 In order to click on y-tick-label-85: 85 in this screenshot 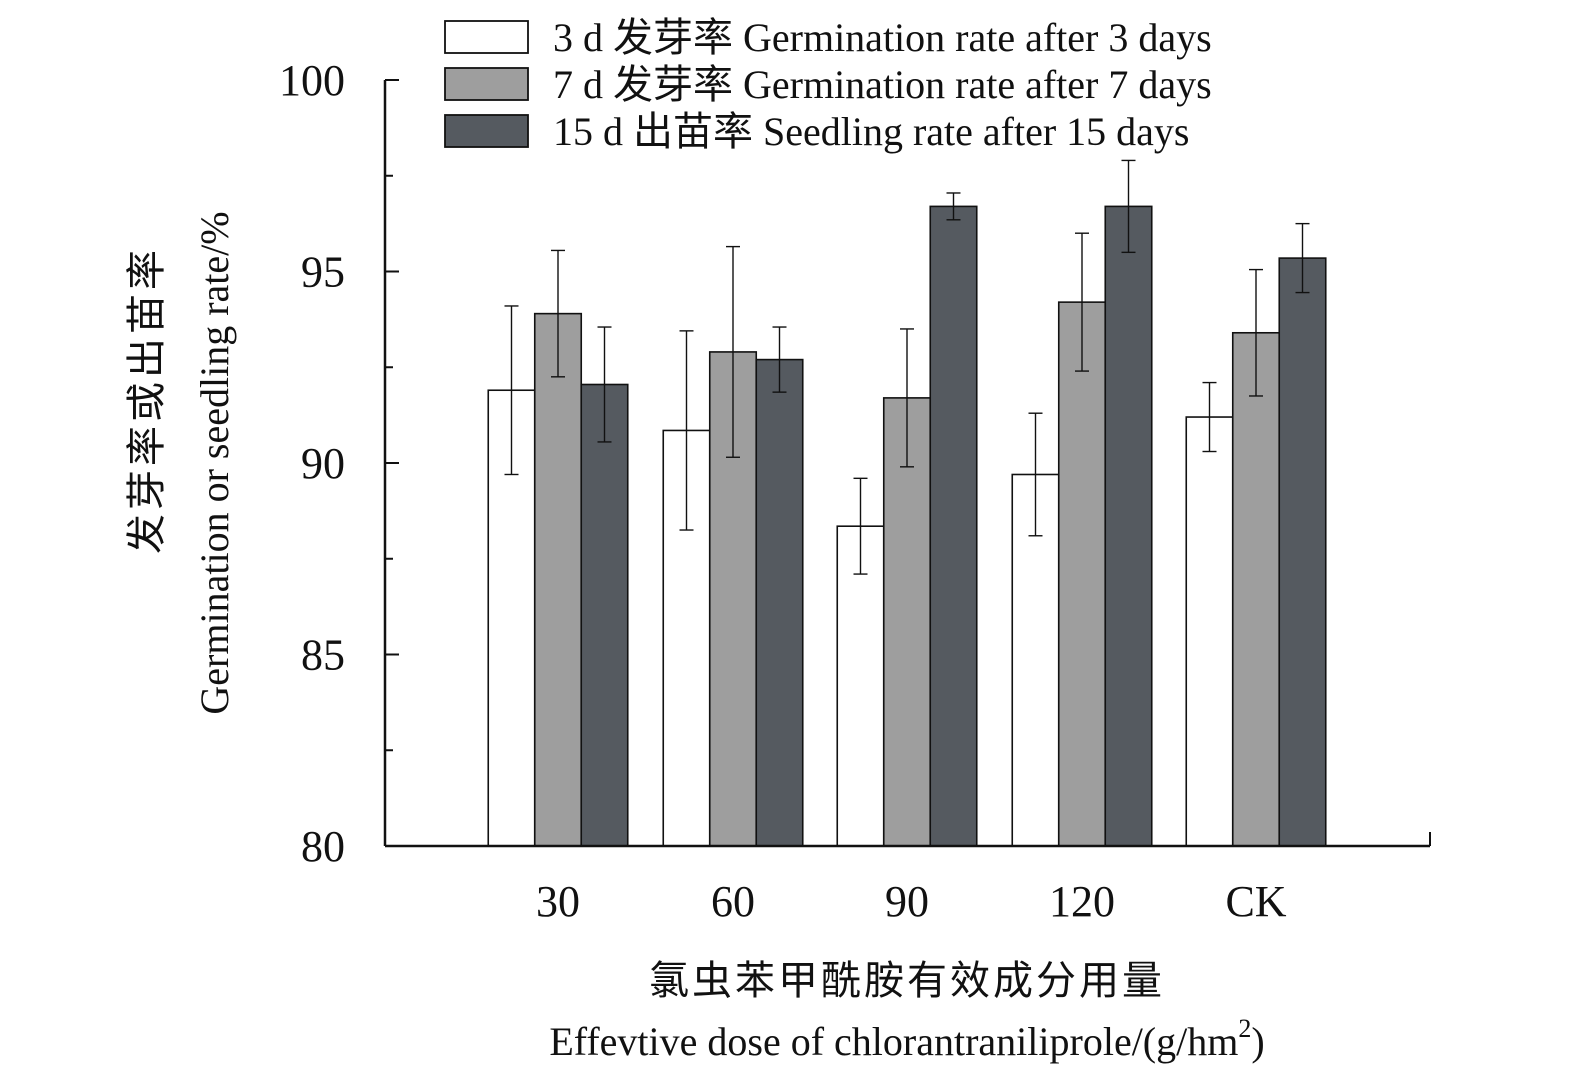, I will do `click(323, 655)`.